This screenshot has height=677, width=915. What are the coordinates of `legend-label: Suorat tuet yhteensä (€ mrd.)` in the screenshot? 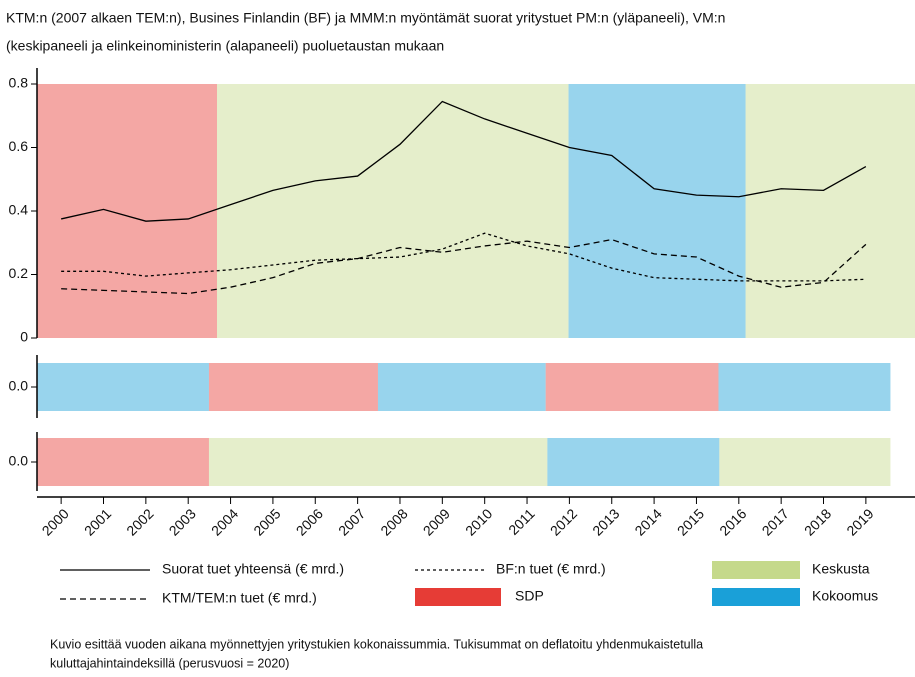 It's located at (253, 569).